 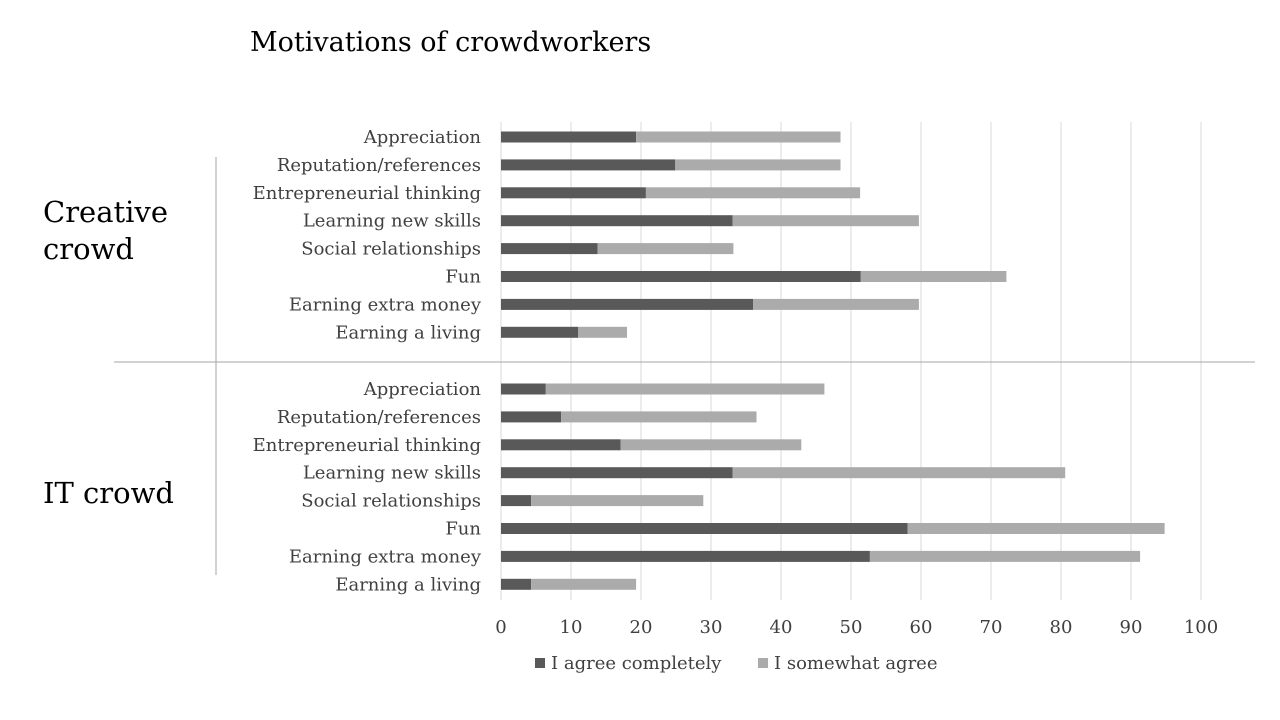 I want to click on x-tick-label: 60, so click(x=921, y=627).